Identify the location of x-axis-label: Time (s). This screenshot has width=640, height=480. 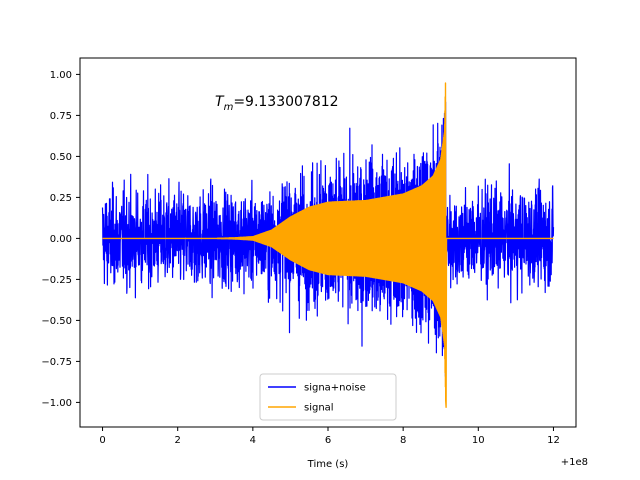
(328, 464).